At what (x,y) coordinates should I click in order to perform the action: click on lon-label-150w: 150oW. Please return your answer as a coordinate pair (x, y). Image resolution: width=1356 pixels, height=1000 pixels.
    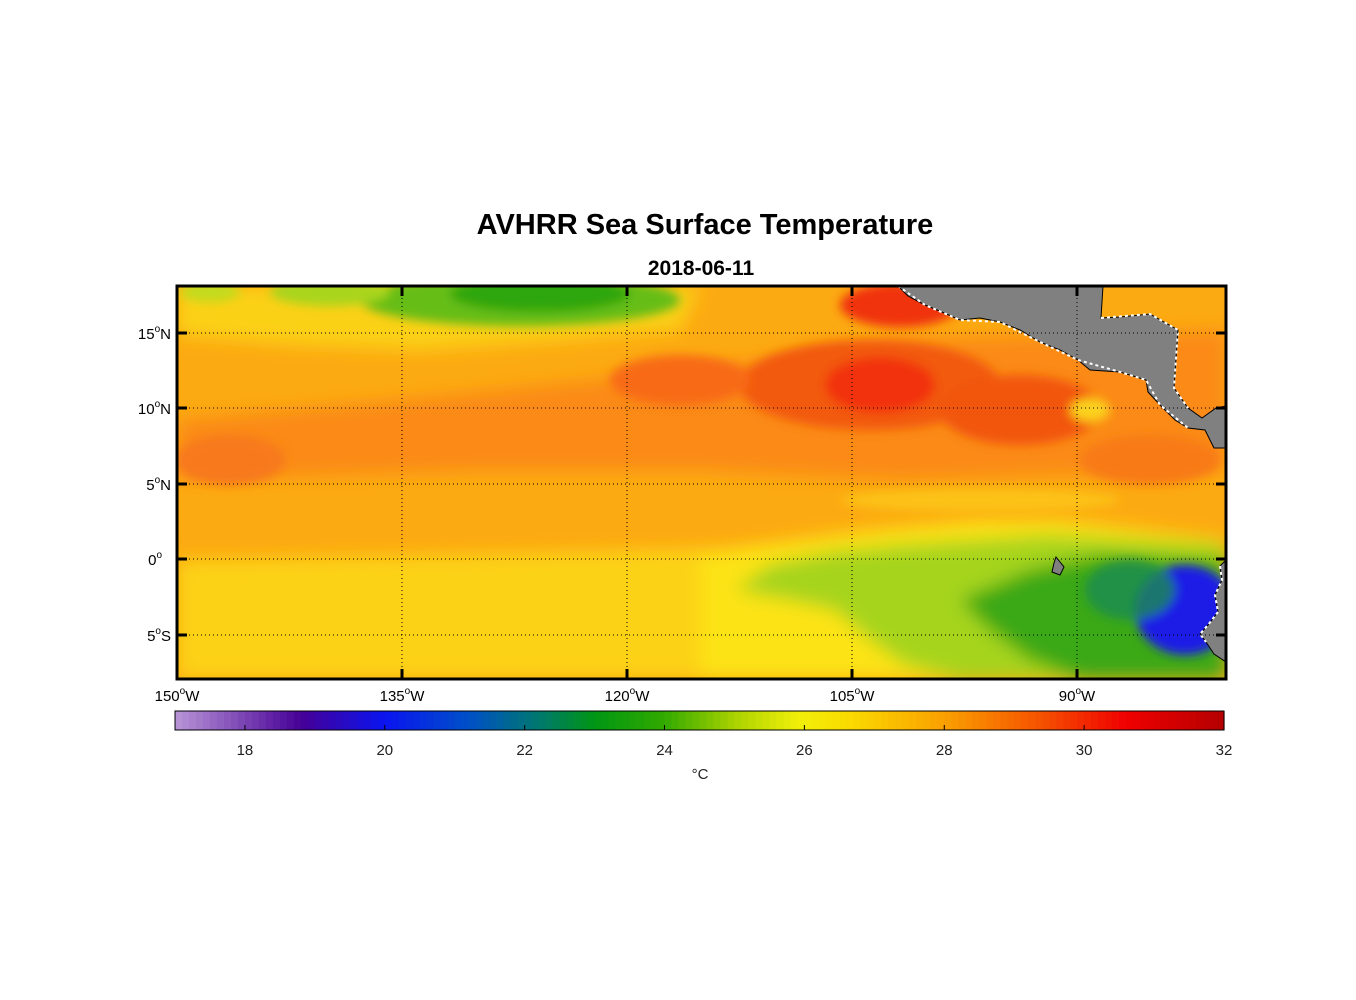
    Looking at the image, I should click on (178, 695).